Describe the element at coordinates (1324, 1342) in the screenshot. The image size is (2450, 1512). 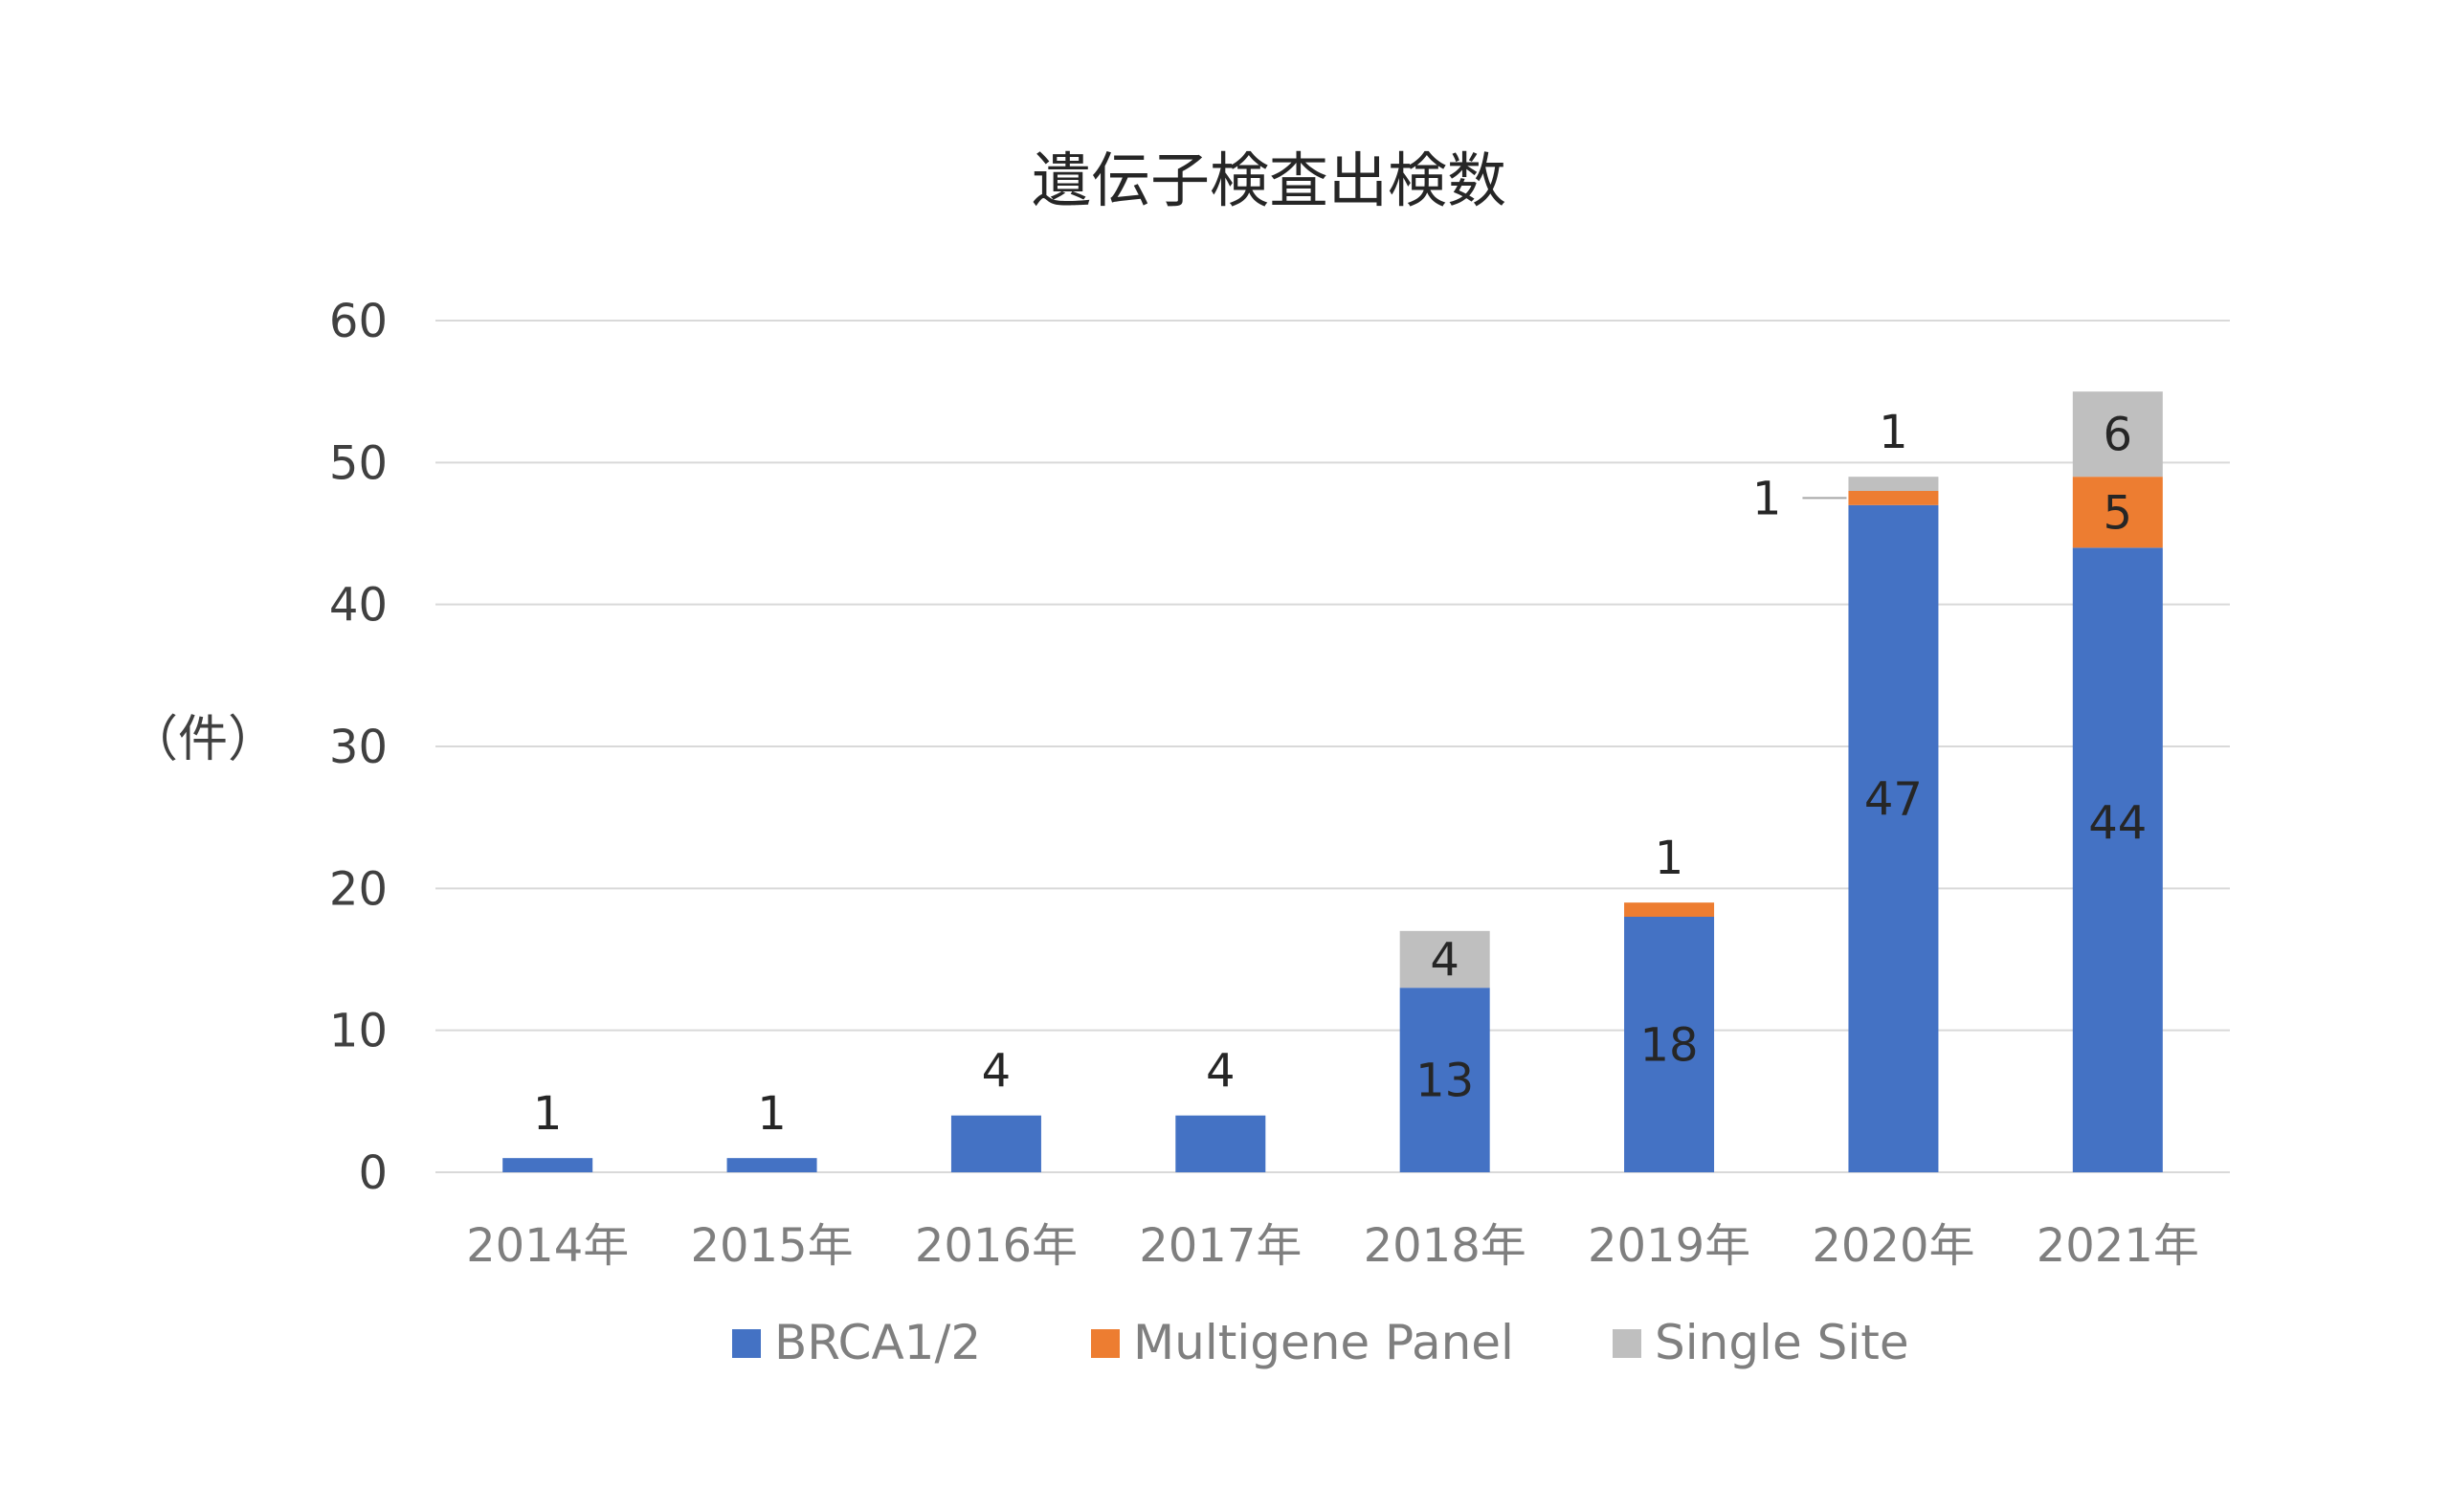
I see `legend-label: Multigene Panel` at that location.